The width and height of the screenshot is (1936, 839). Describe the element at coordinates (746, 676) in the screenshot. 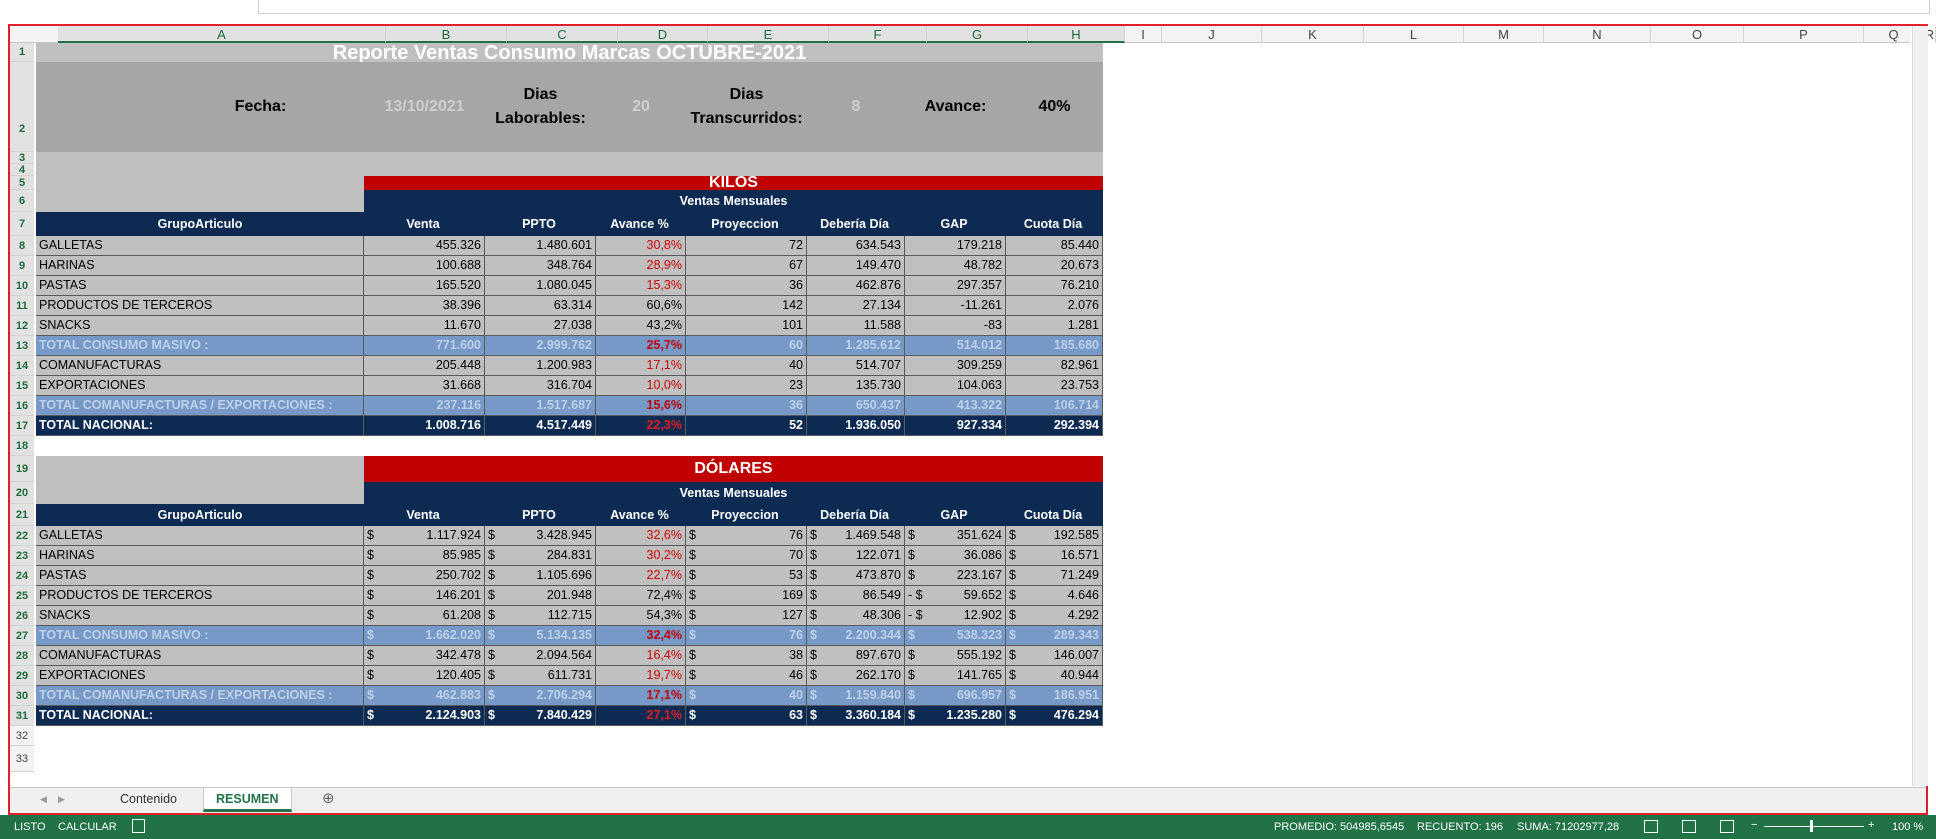

I see `dolares-row-7-proy: $46` at that location.